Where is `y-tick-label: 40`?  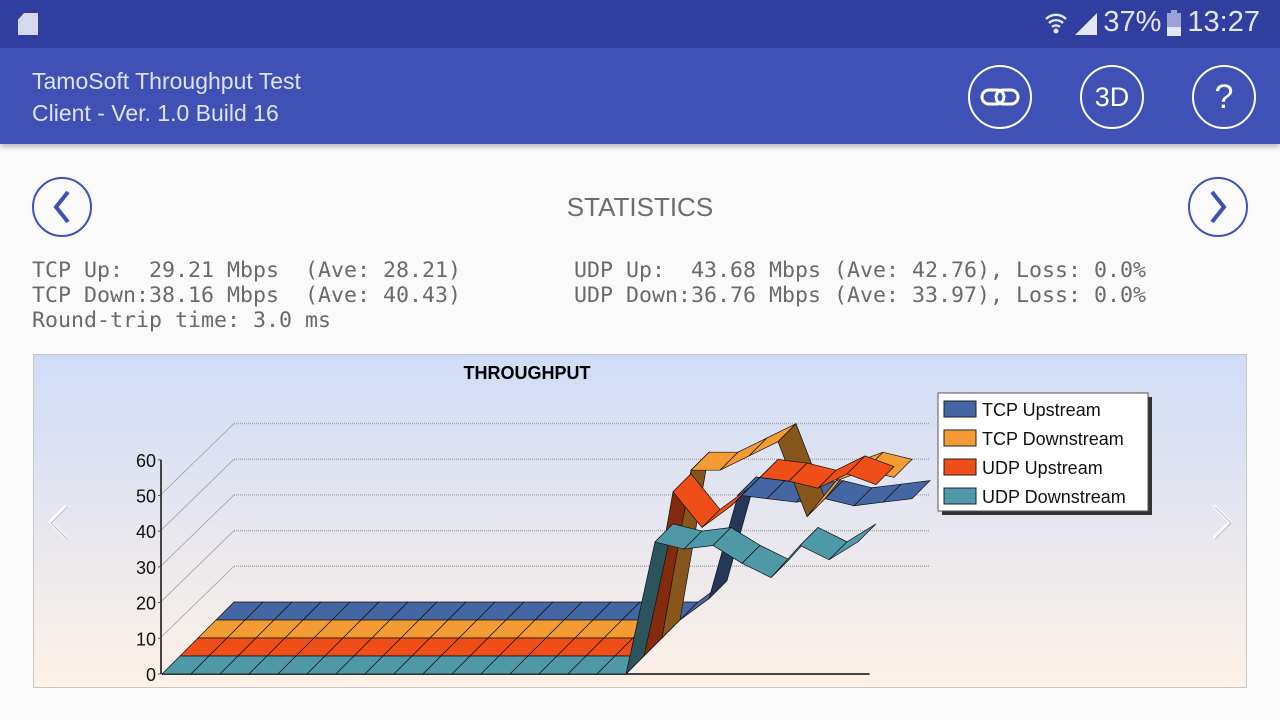
y-tick-label: 40 is located at coordinates (146, 532).